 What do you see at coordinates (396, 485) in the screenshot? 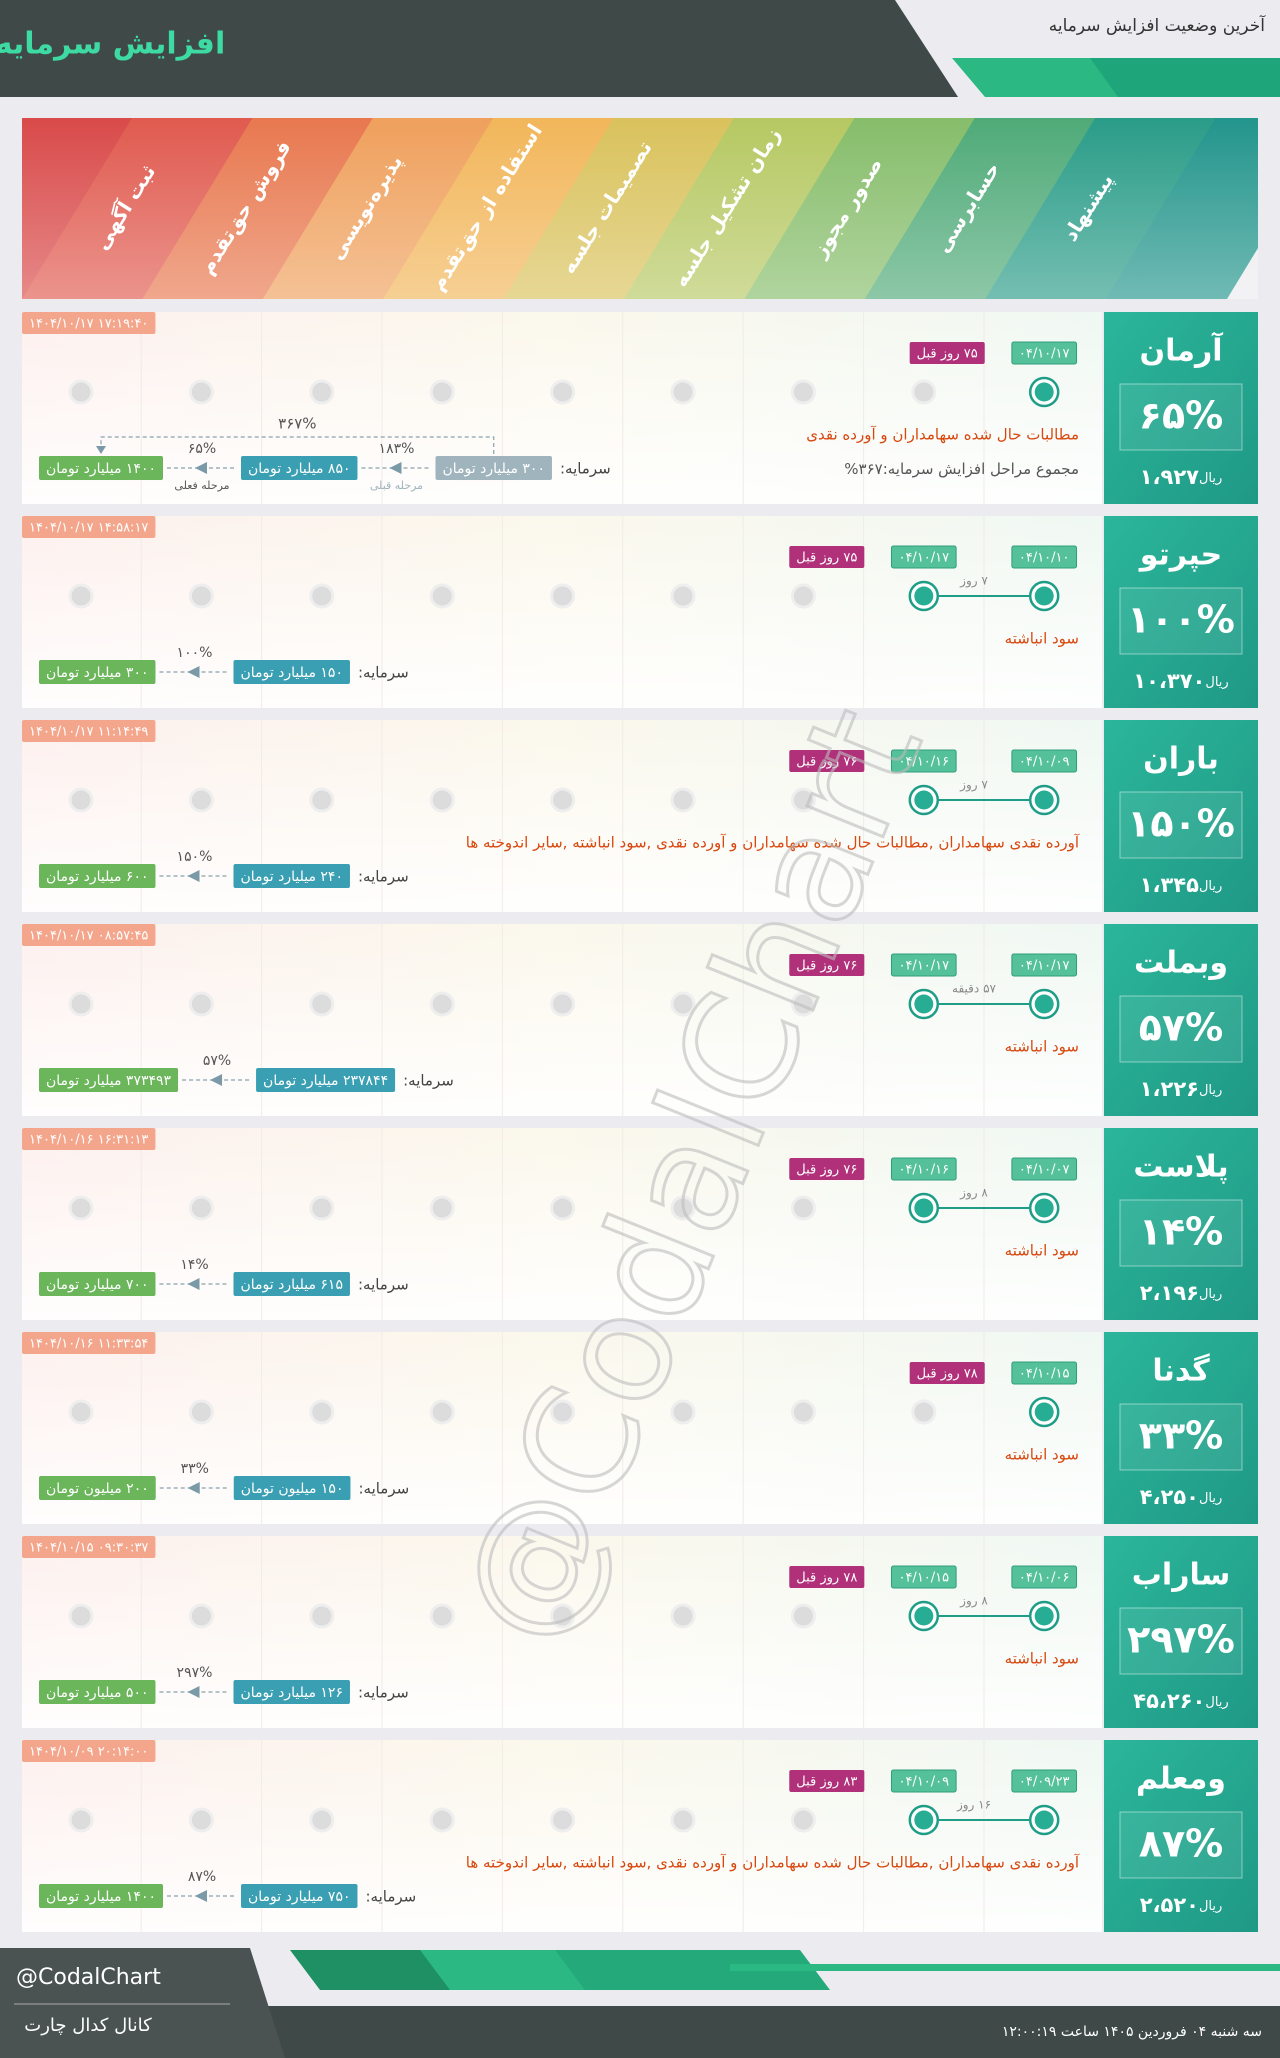
I see `step-caption: مرحله قبلی` at bounding box center [396, 485].